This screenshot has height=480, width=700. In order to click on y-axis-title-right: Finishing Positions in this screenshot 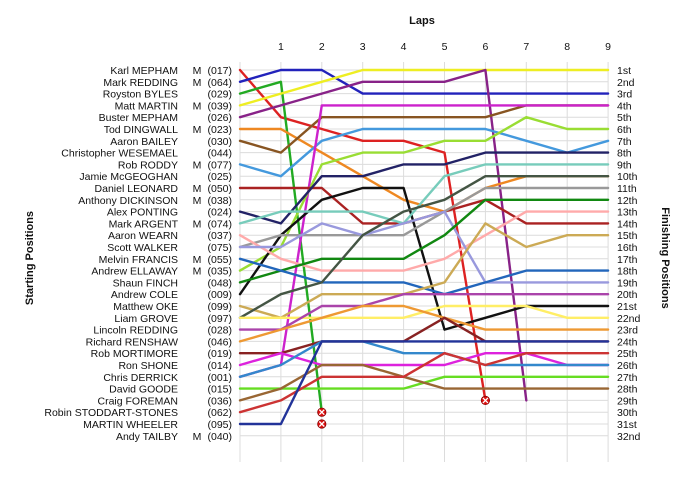, I will do `click(665, 257)`.